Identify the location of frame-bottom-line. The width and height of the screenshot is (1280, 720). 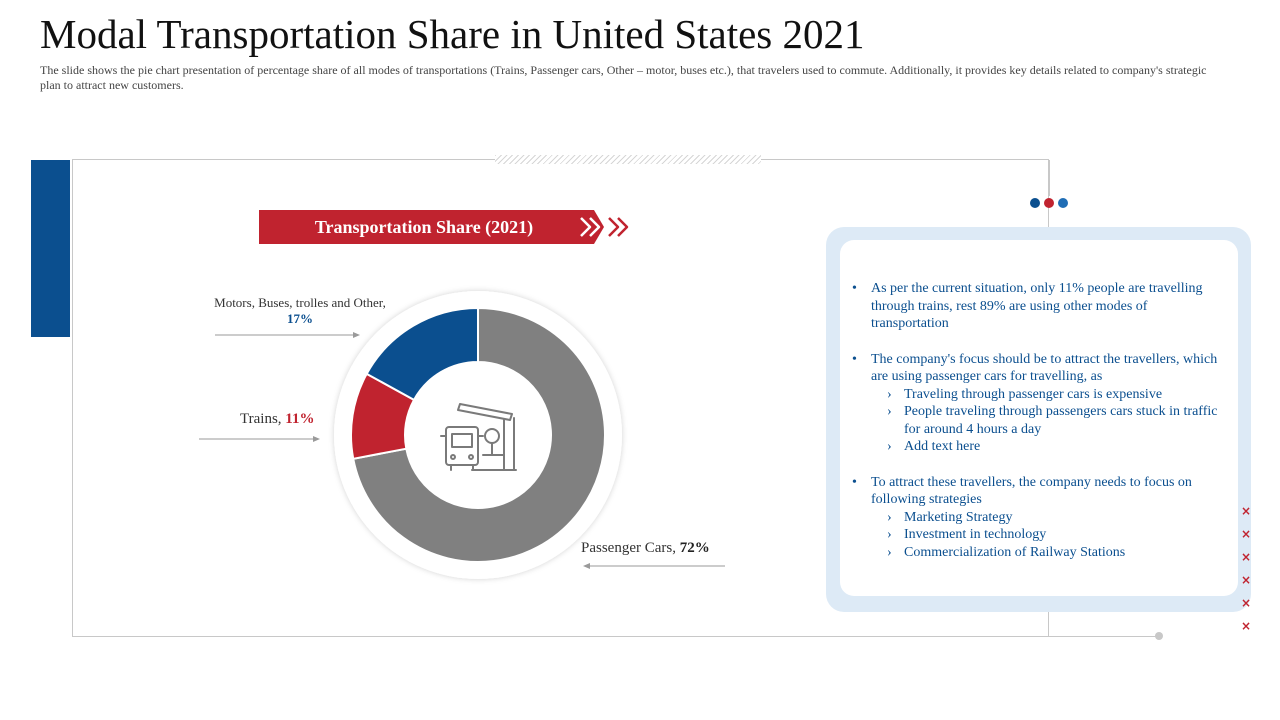
(615, 636).